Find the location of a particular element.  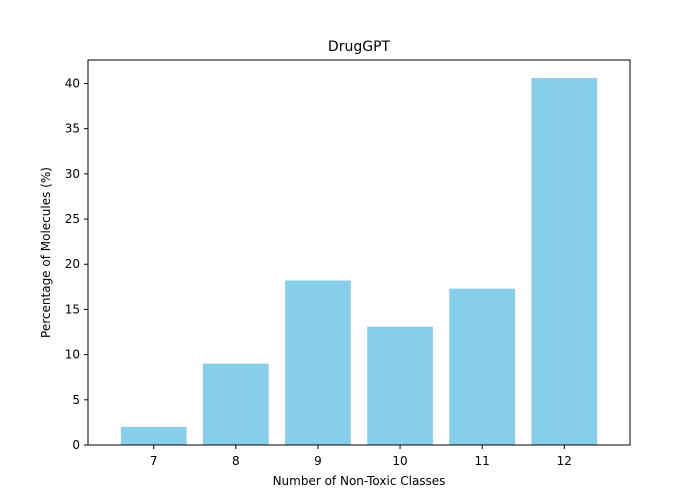

x-tick-label: 9 is located at coordinates (318, 461).